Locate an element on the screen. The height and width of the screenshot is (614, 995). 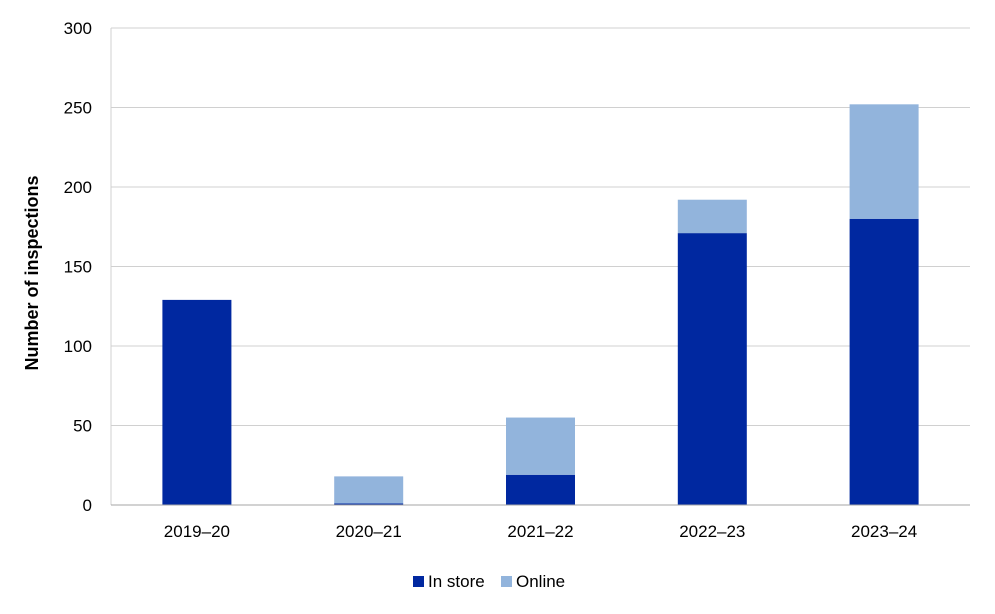
x-tick-label: 2022–23 is located at coordinates (712, 531).